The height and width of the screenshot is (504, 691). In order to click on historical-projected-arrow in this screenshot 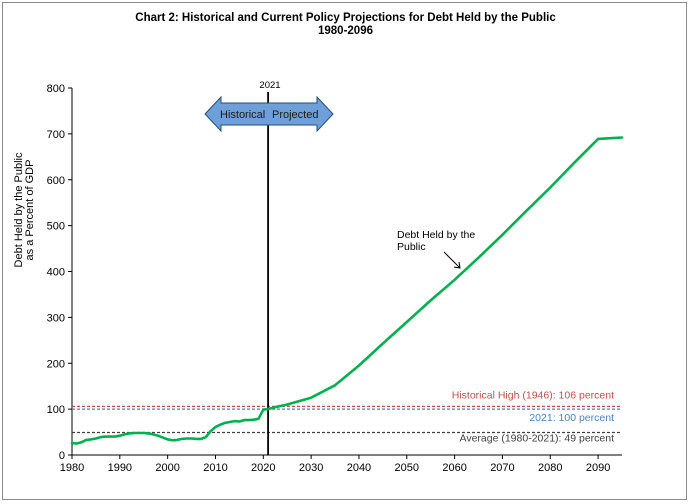, I will do `click(269, 114)`.